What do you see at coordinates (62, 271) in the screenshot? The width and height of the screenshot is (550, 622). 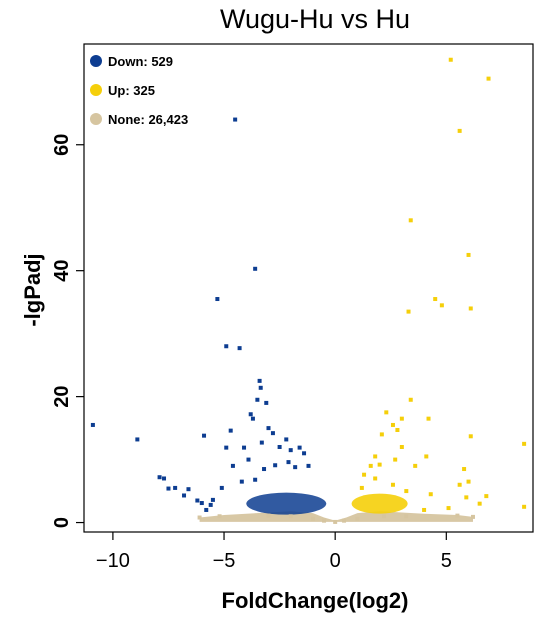 I see `y-tick-label: 40` at bounding box center [62, 271].